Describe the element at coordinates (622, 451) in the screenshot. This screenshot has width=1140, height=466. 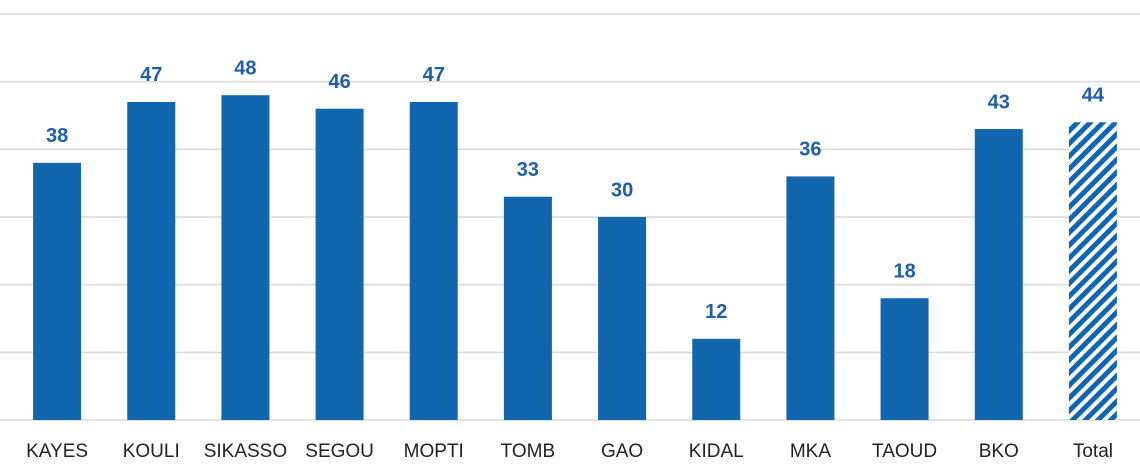
I see `x-tick-label: GAO` at that location.